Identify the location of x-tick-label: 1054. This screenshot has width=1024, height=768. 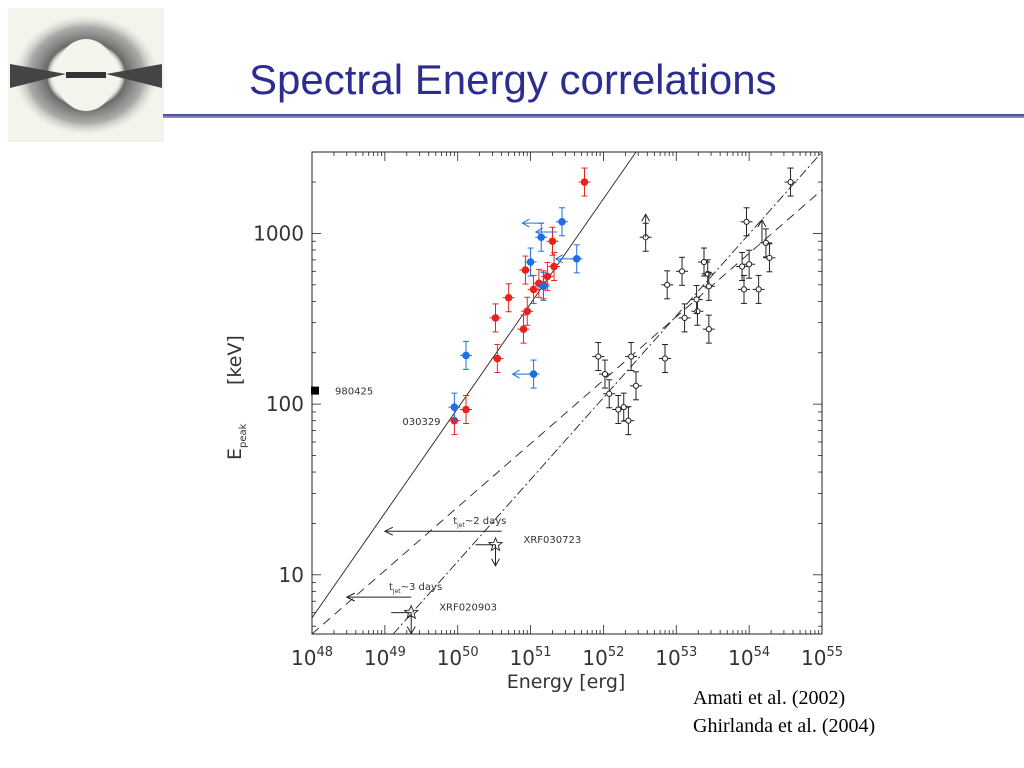
(749, 657).